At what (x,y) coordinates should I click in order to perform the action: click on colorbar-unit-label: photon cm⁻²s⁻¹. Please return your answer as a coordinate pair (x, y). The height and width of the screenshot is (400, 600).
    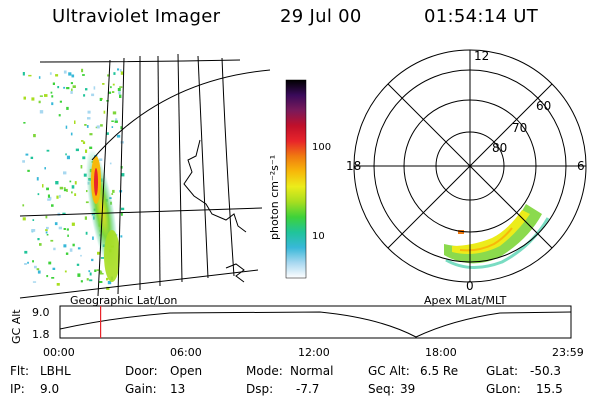
    Looking at the image, I should click on (274, 197).